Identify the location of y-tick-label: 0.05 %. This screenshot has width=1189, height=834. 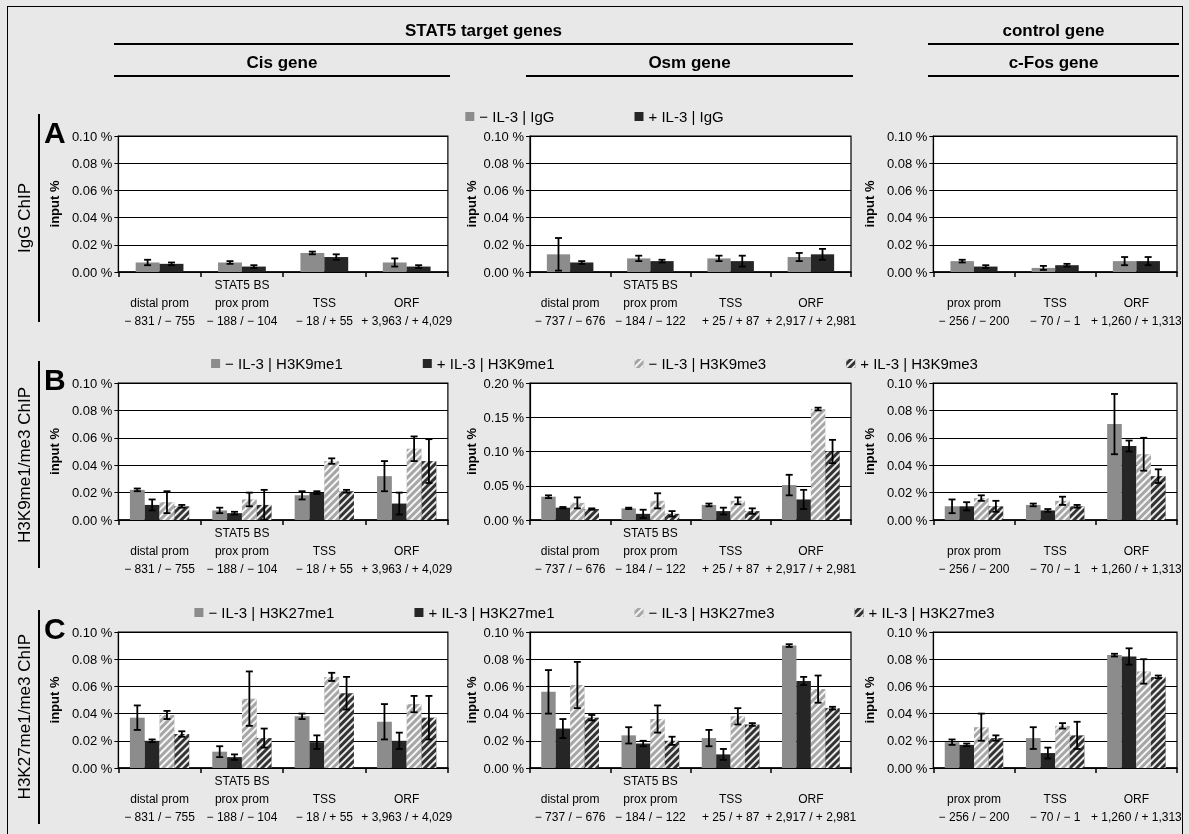
(504, 486).